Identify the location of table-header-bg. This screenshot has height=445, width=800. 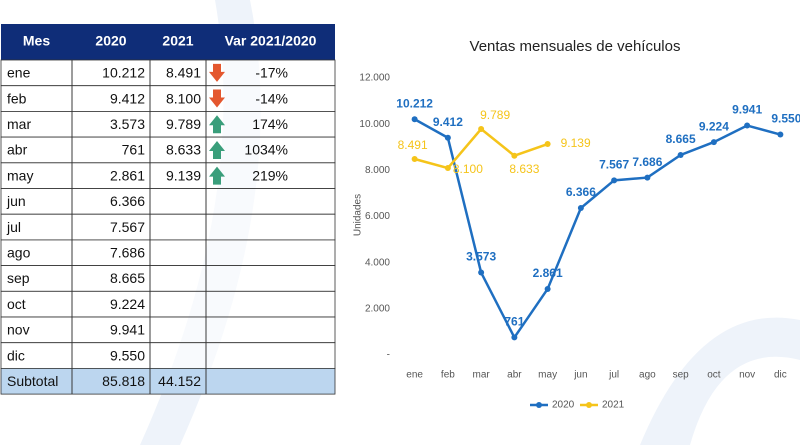
(168, 42).